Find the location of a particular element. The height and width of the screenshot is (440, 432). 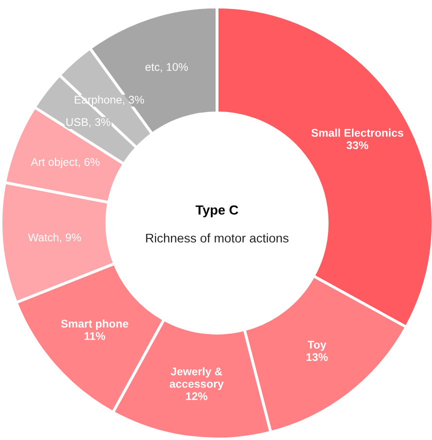

data-label: 13% is located at coordinates (317, 357).